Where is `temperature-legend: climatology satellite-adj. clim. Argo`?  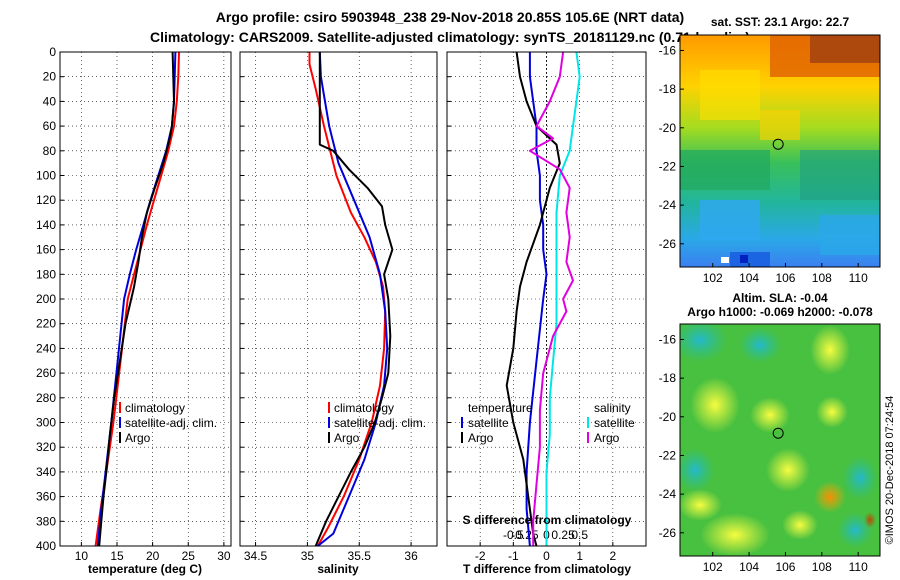
temperature-legend: climatology satellite-adj. clim. Argo is located at coordinates (168, 423).